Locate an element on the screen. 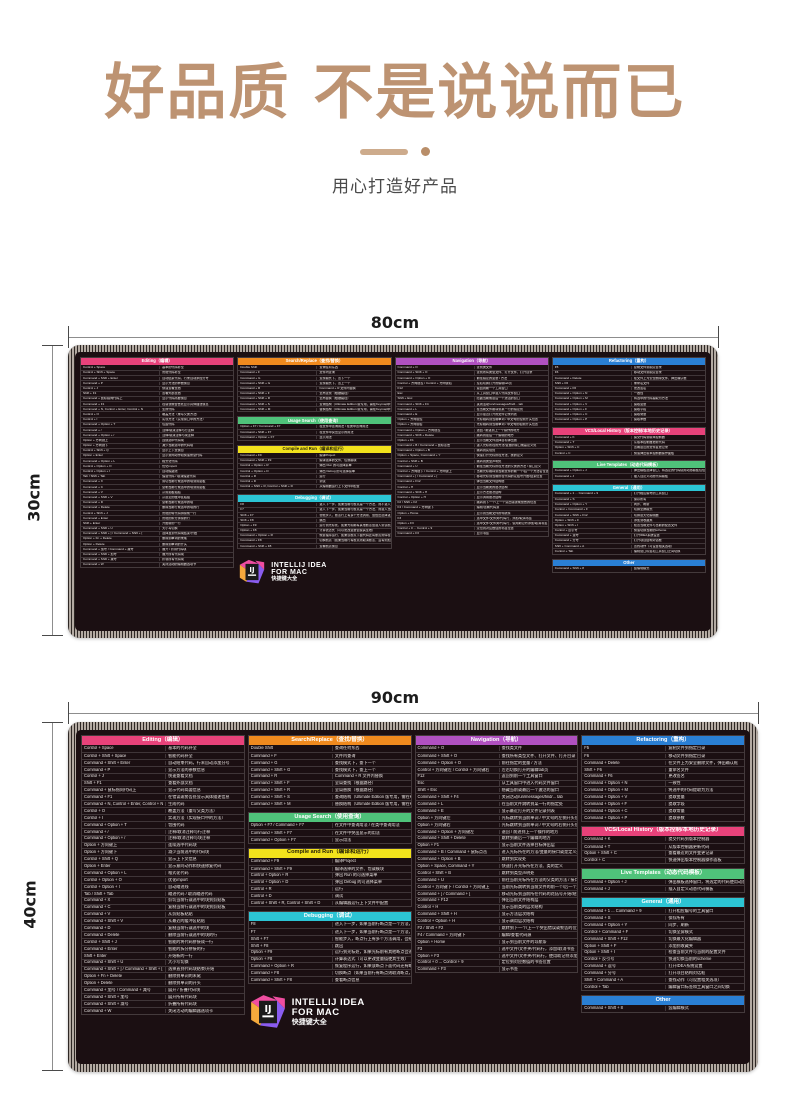  shortcut-keys: Command + Option + L is located at coordinates (124, 873).